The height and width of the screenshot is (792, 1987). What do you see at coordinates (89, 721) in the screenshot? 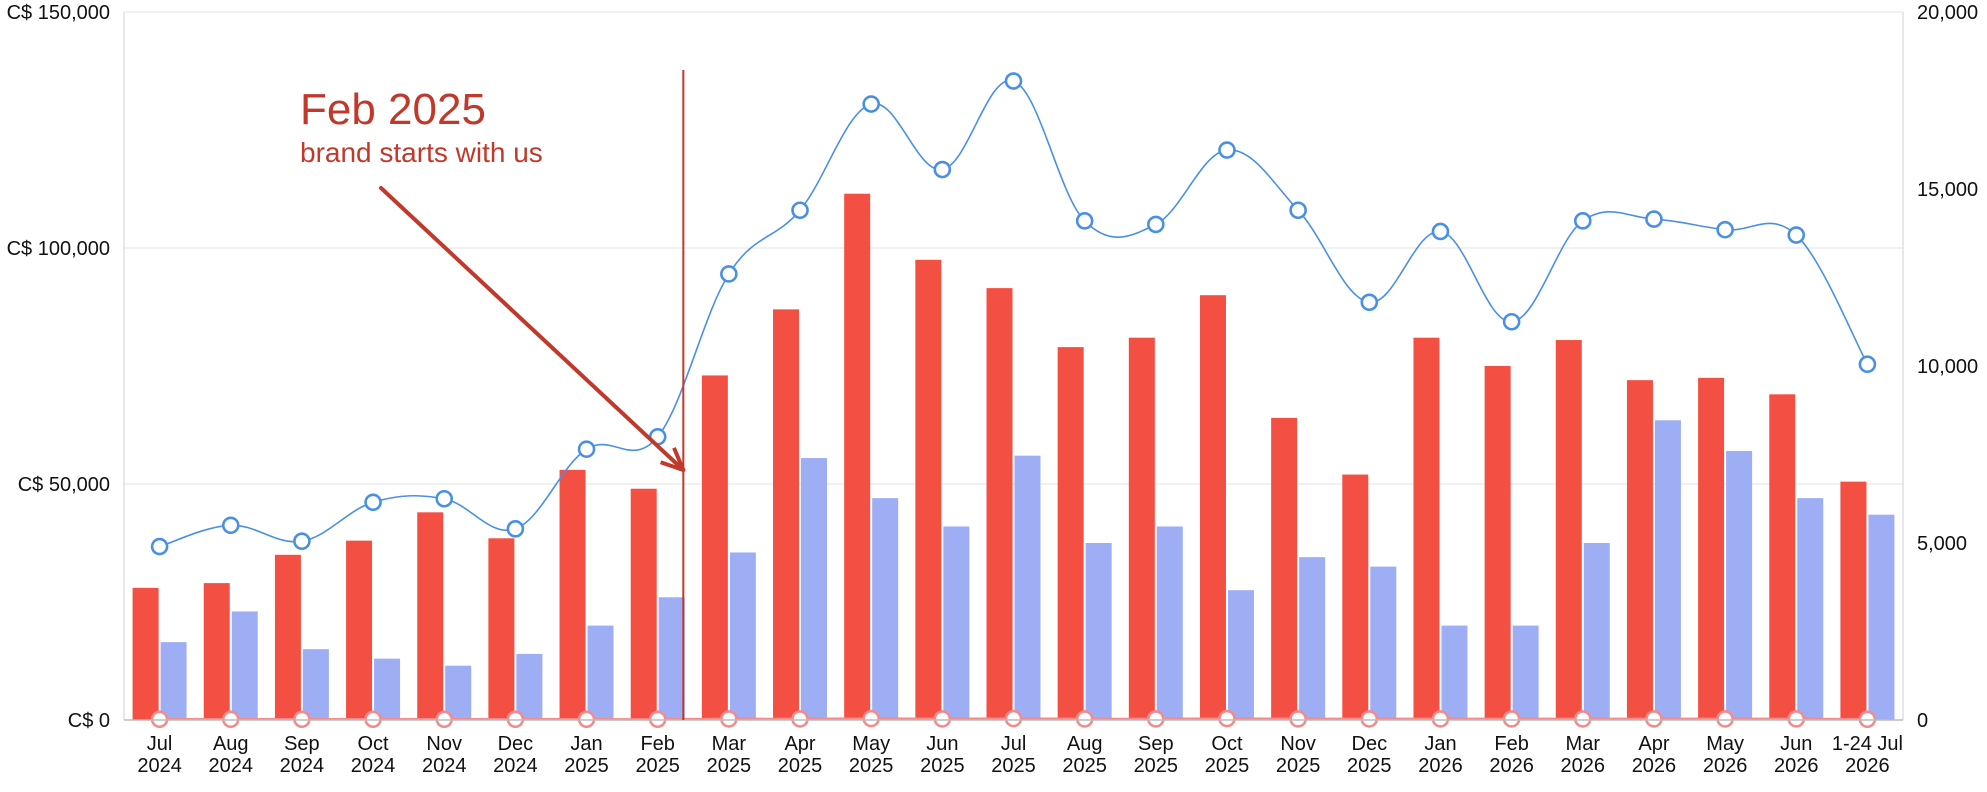
I see `y-left-tick-label: C$ 0` at bounding box center [89, 721].